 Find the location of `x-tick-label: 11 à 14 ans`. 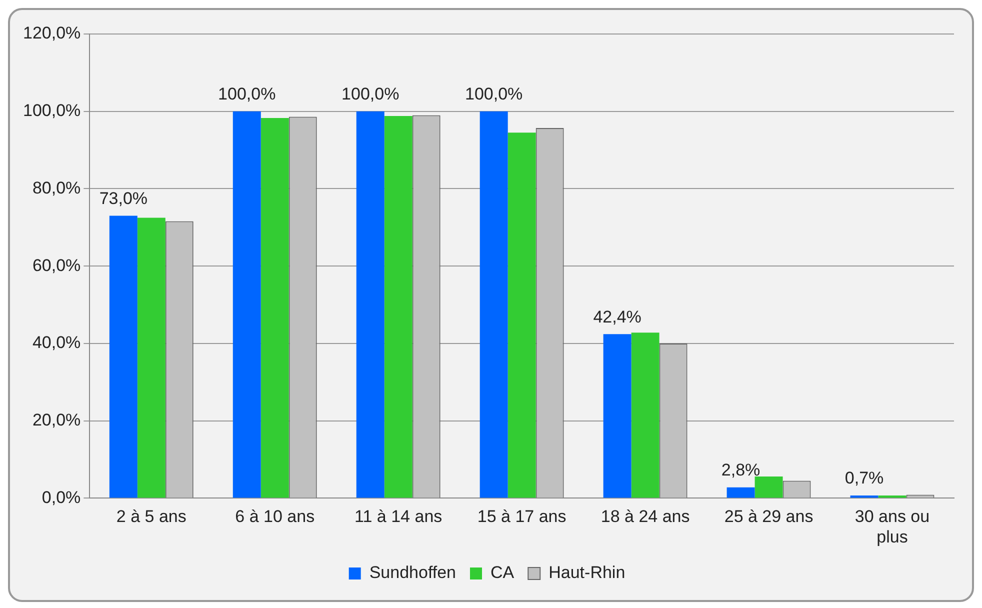

x-tick-label: 11 à 14 ans is located at coordinates (398, 516).